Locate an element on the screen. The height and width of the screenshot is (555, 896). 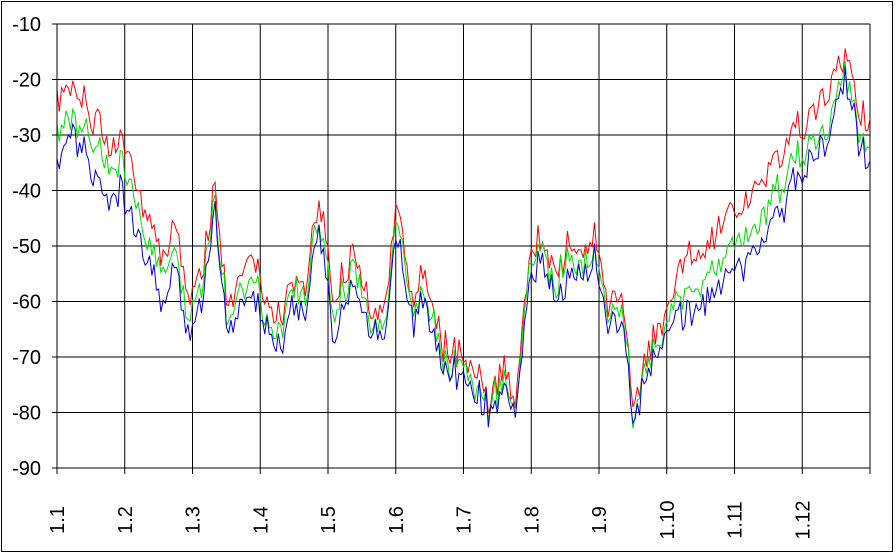
x-tick-label: 1.12 is located at coordinates (803, 520).